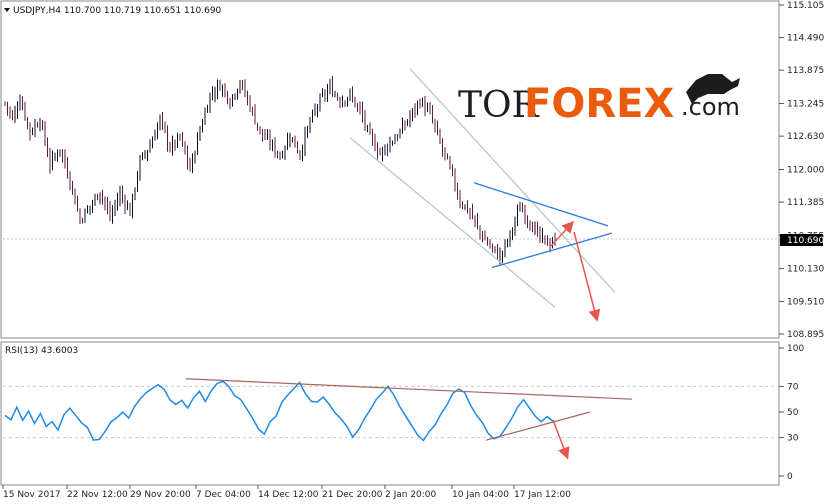  What do you see at coordinates (587, 276) in the screenshot?
I see `arrow-down` at bounding box center [587, 276].